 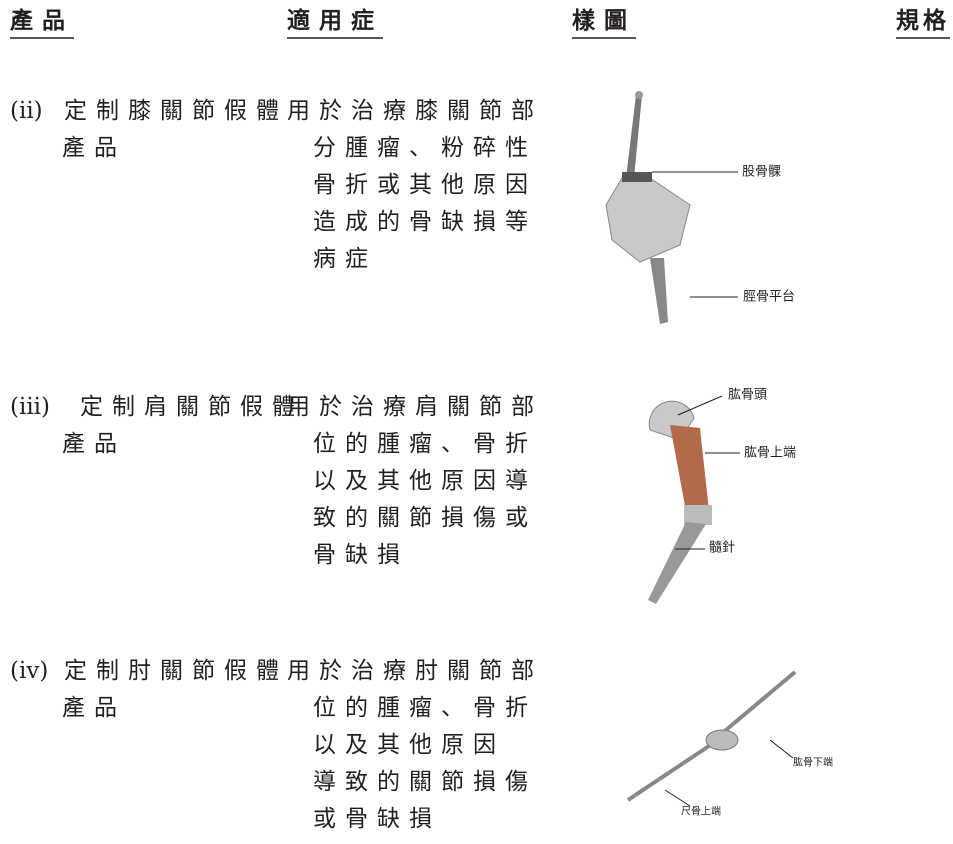 I want to click on indication: 致的關節損傷或, so click(x=425, y=518).